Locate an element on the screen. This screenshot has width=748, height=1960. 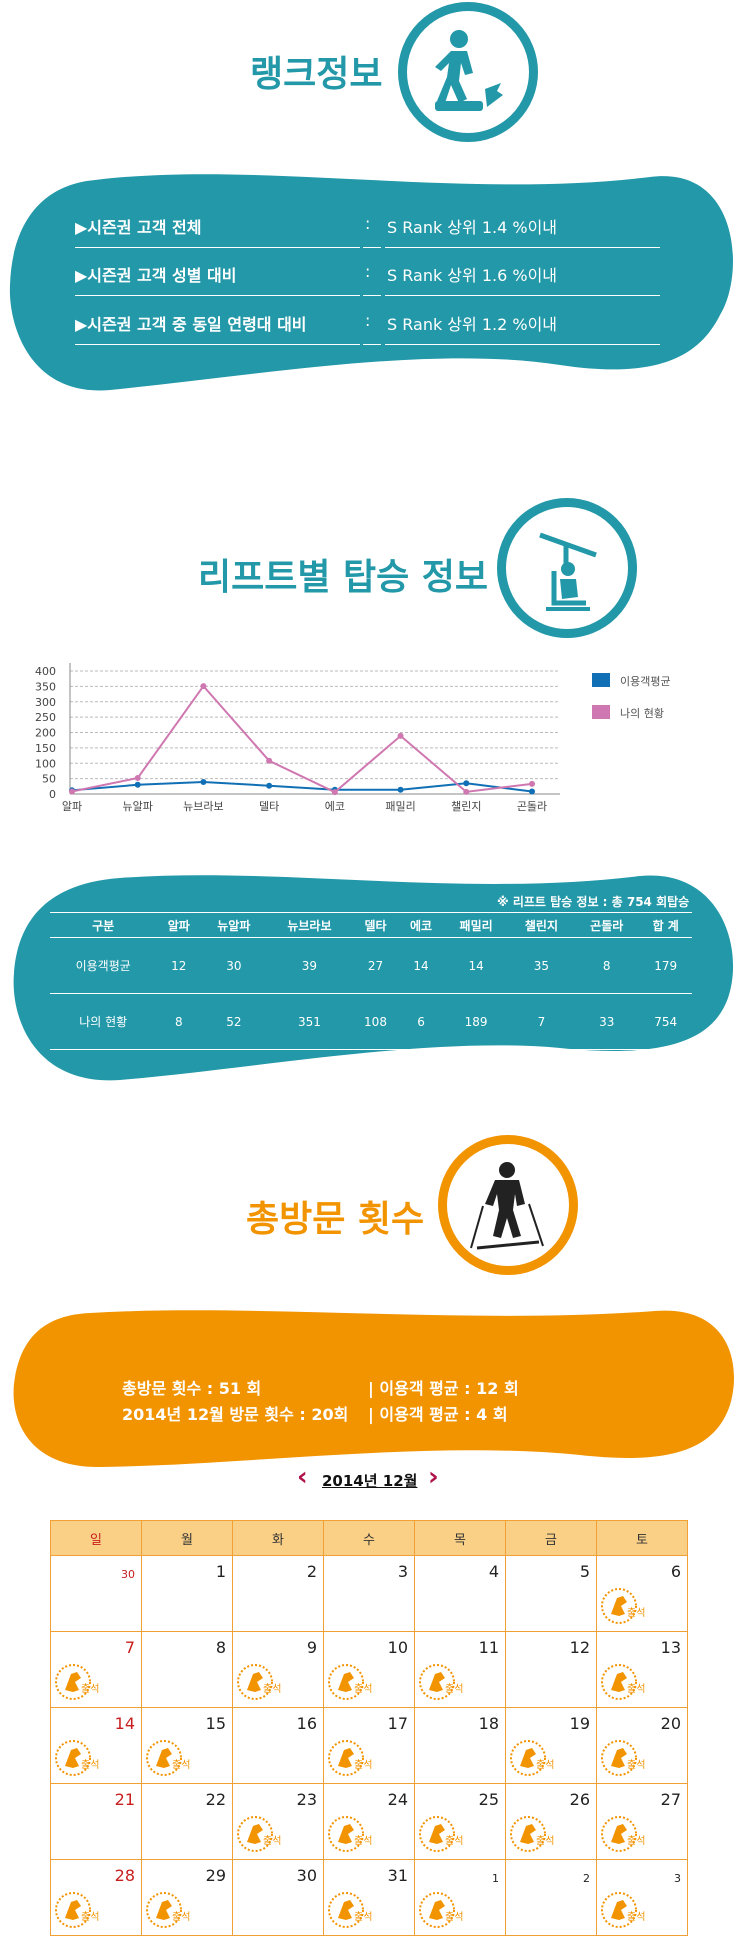
prev-month-button: ‹ is located at coordinates (302, 1477).